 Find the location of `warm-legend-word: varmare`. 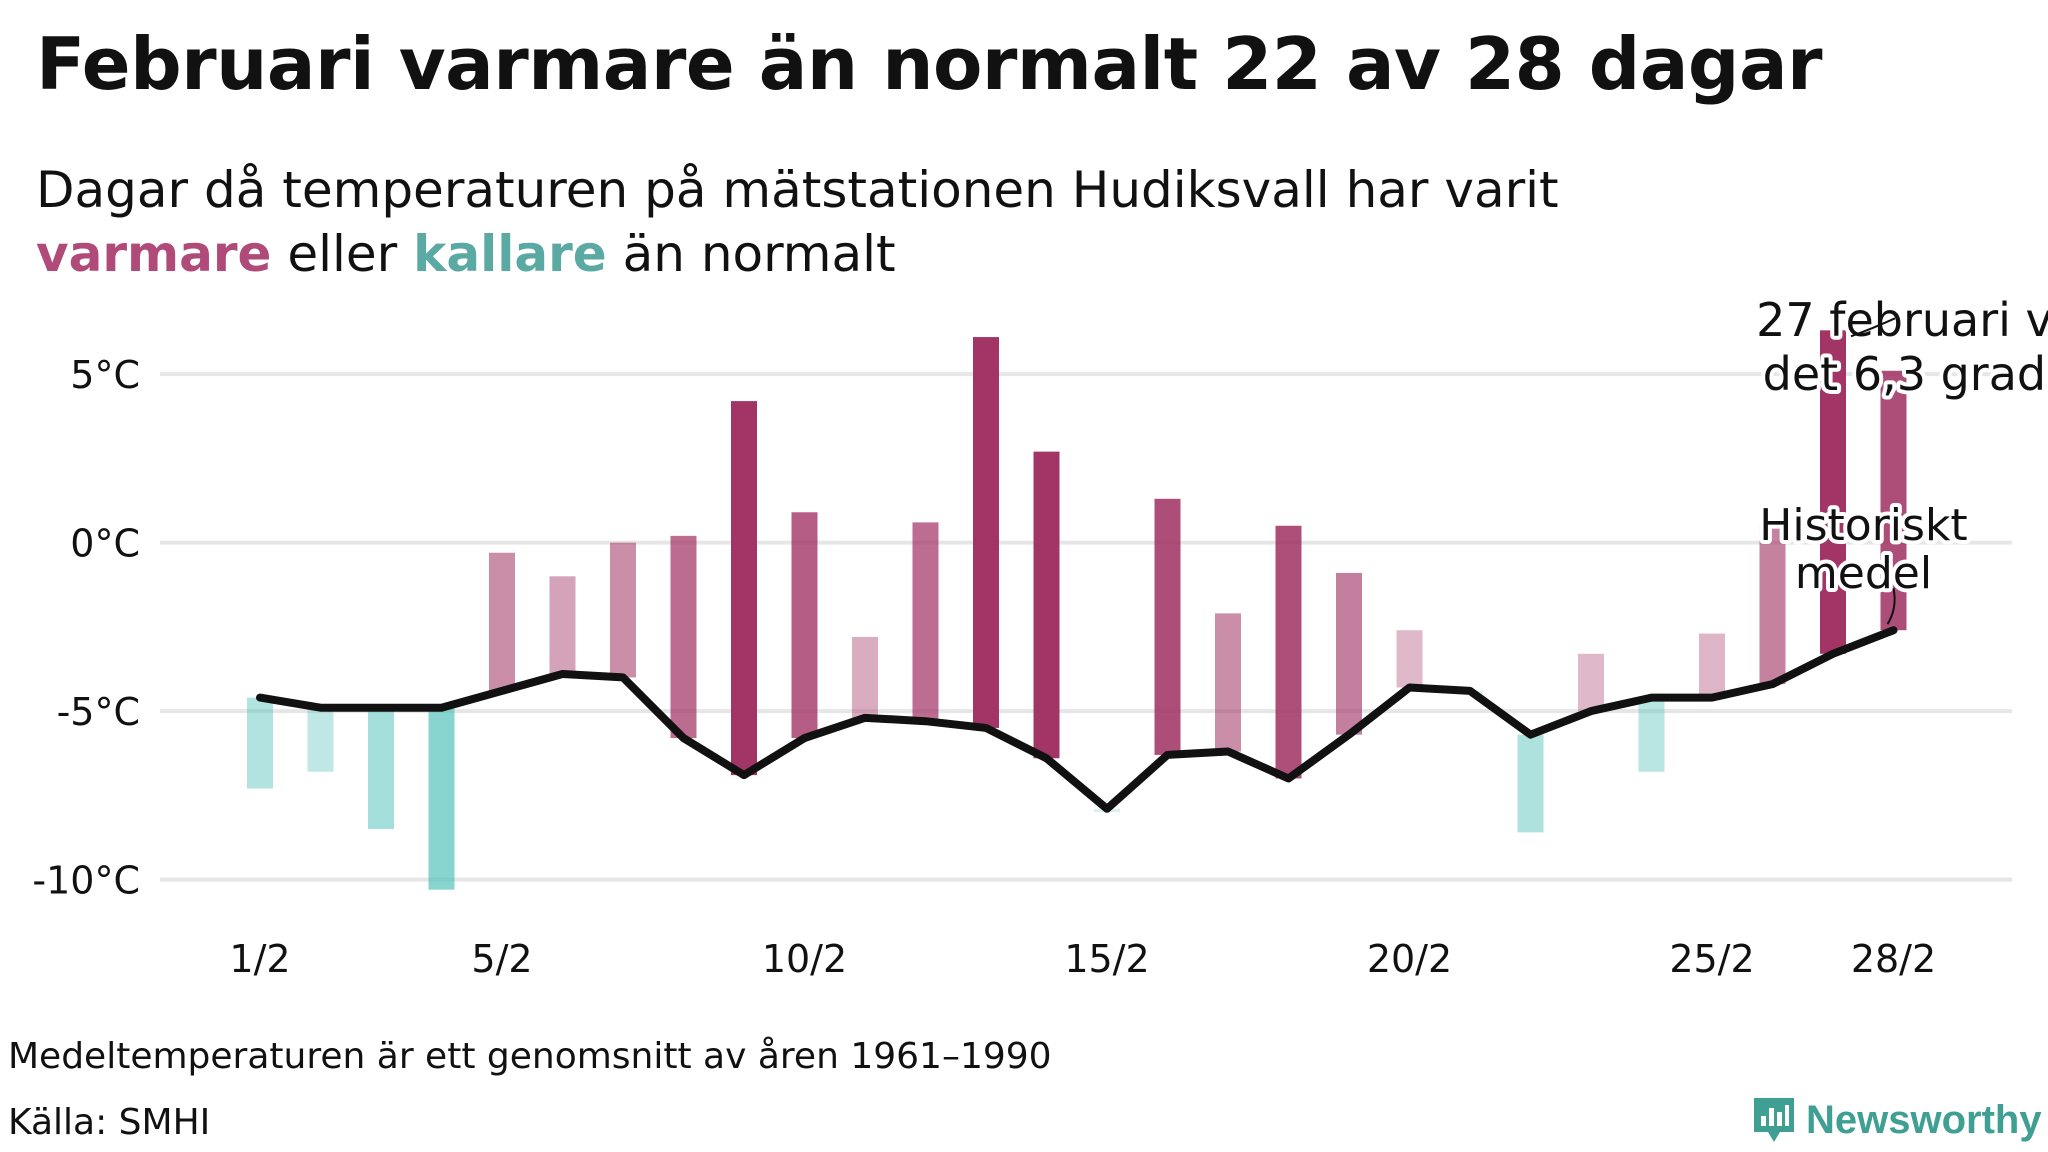

warm-legend-word: varmare is located at coordinates (154, 254).